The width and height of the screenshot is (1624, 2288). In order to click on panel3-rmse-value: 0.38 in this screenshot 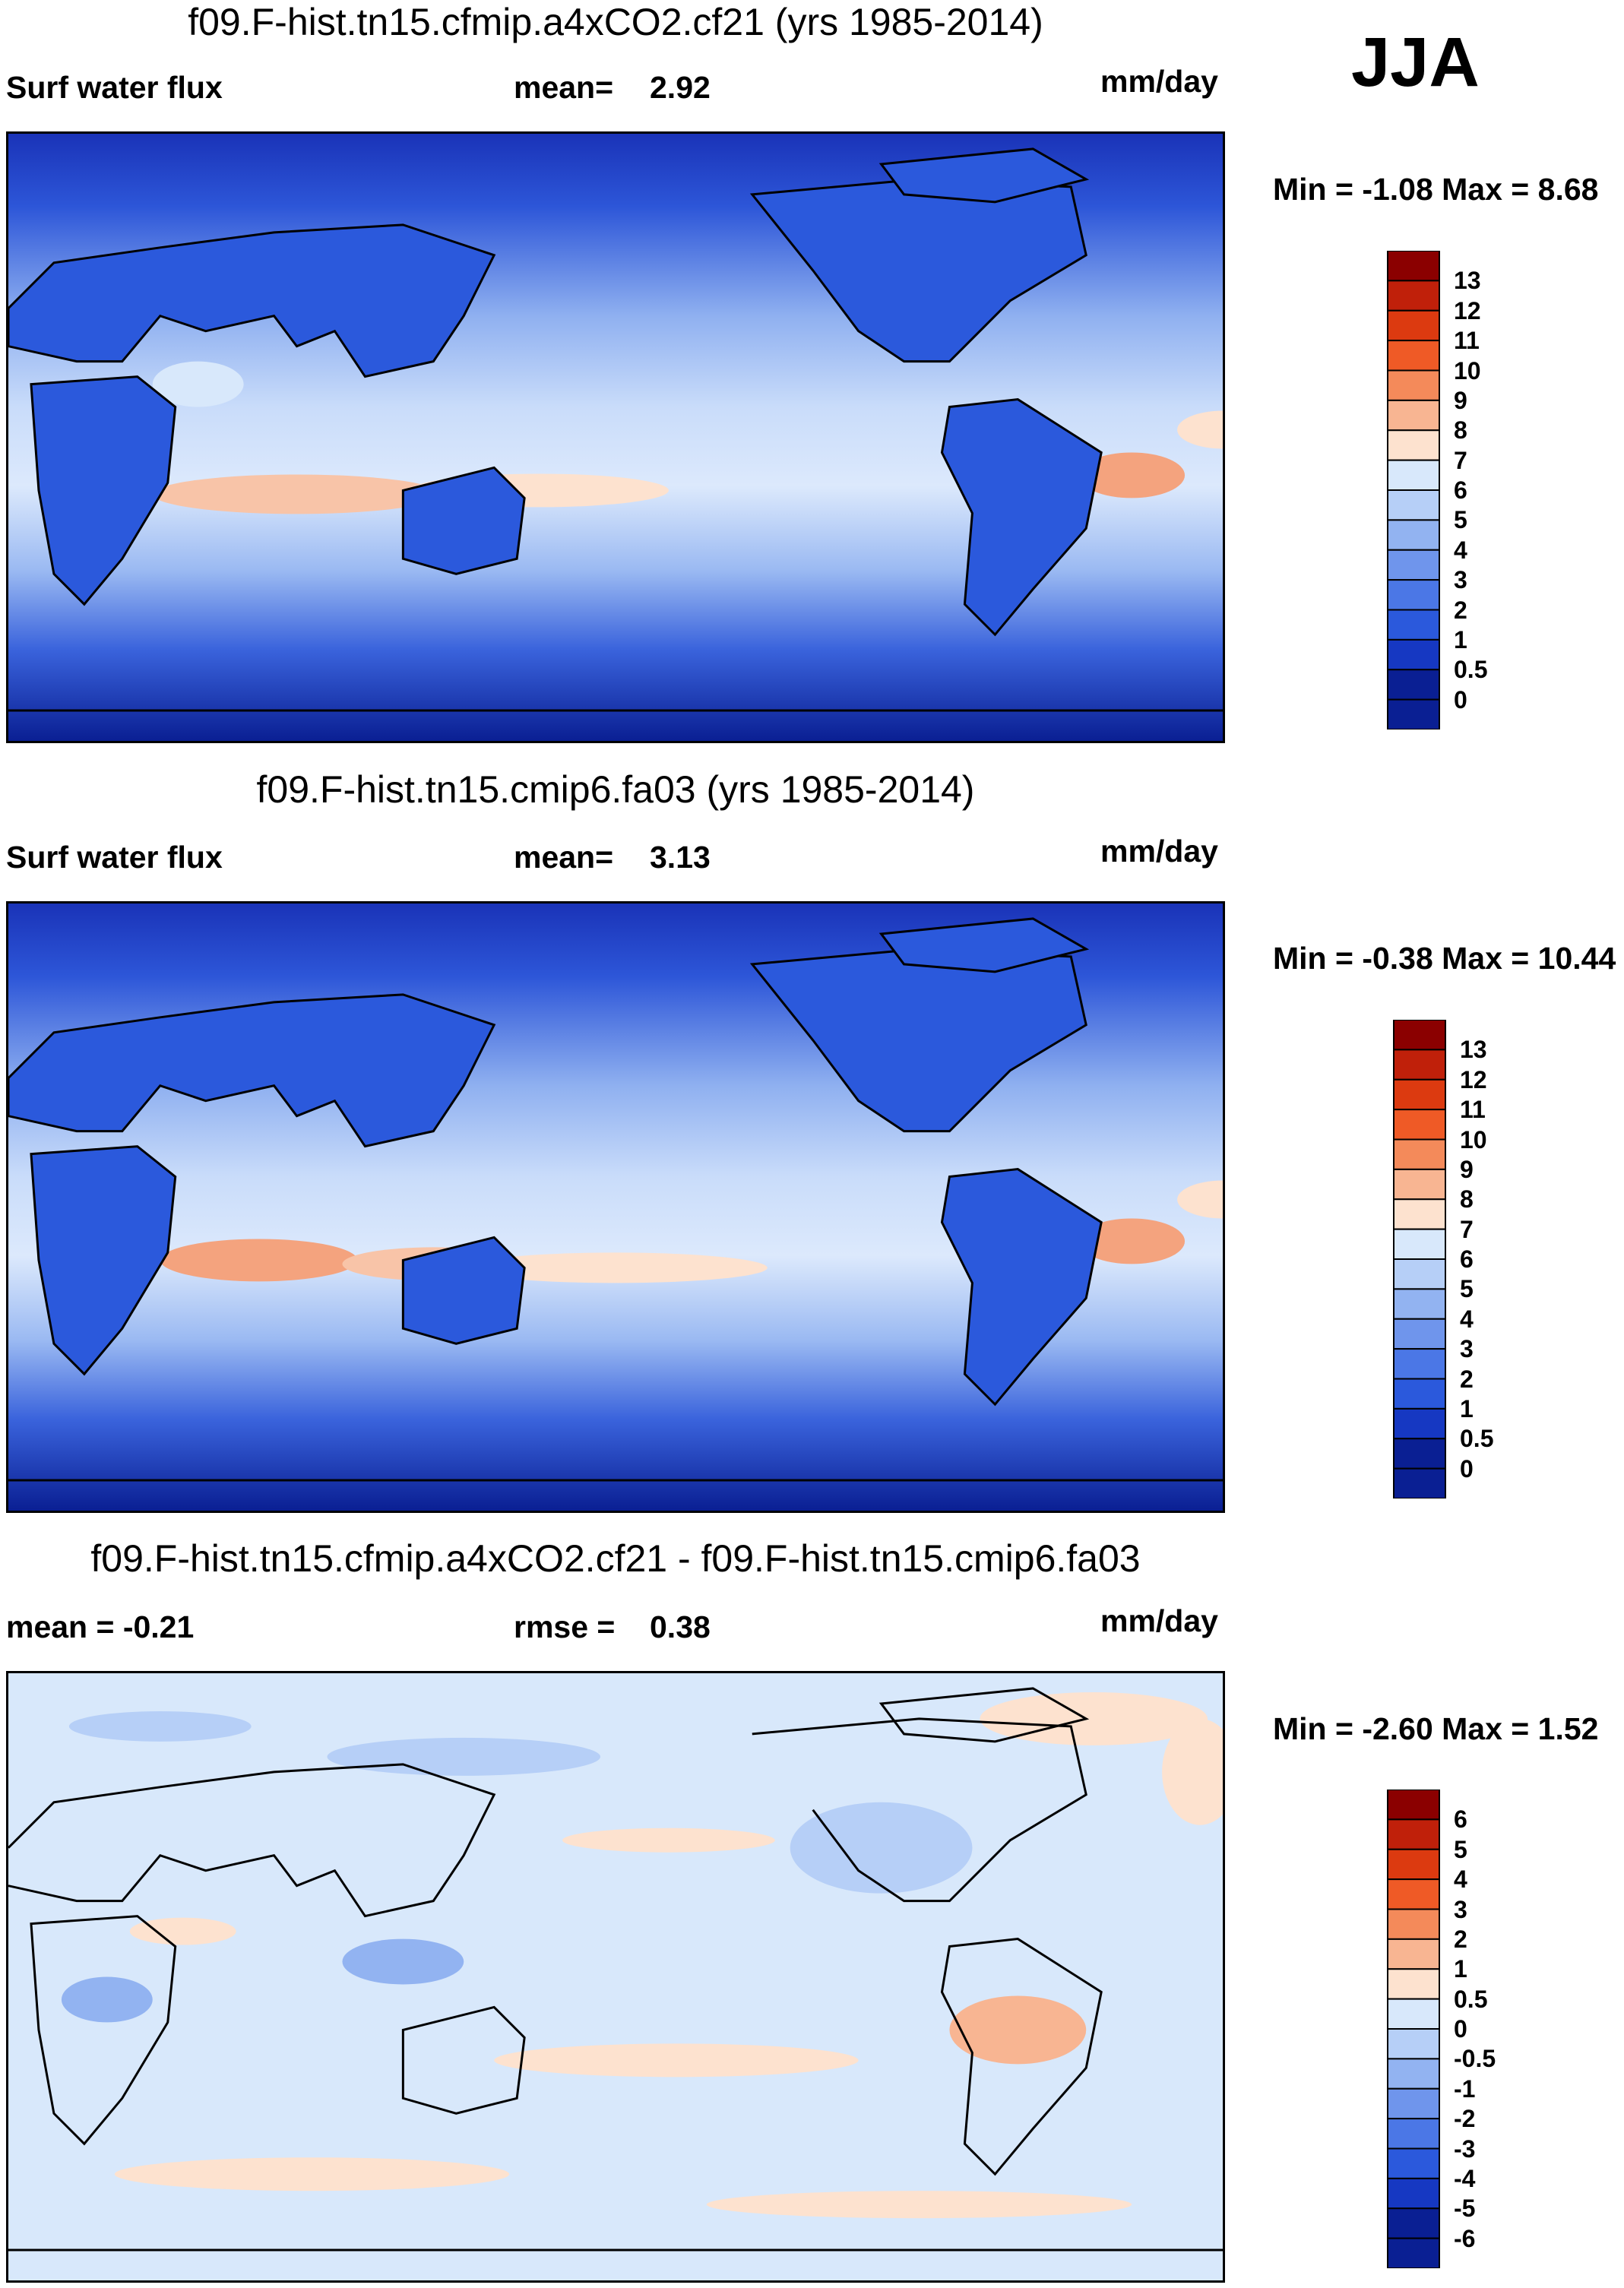, I will do `click(681, 1626)`.